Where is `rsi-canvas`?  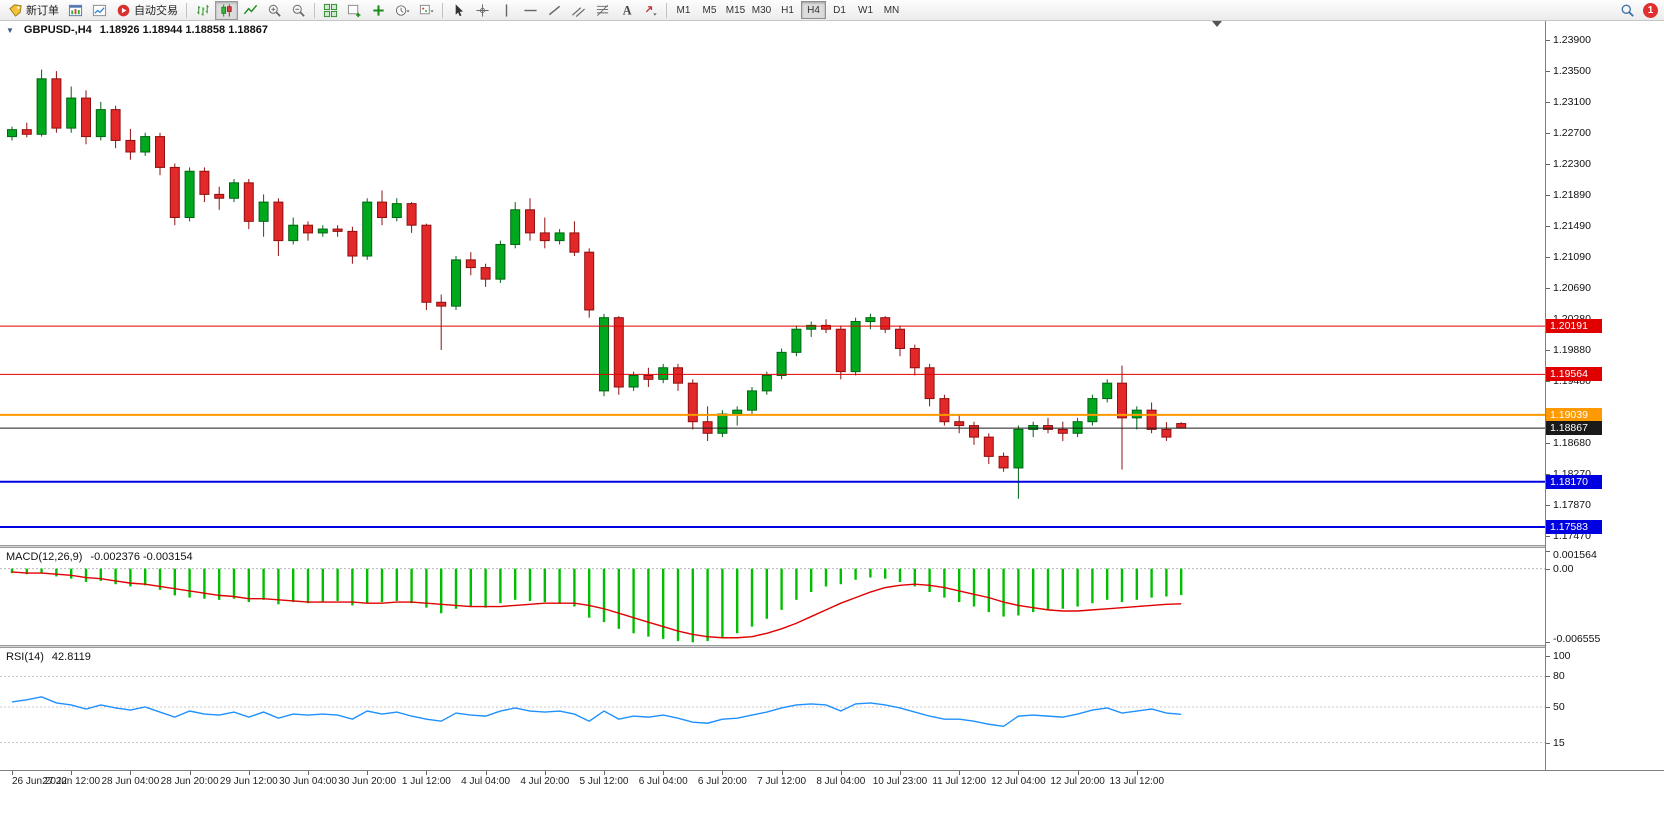
rsi-canvas is located at coordinates (772, 709).